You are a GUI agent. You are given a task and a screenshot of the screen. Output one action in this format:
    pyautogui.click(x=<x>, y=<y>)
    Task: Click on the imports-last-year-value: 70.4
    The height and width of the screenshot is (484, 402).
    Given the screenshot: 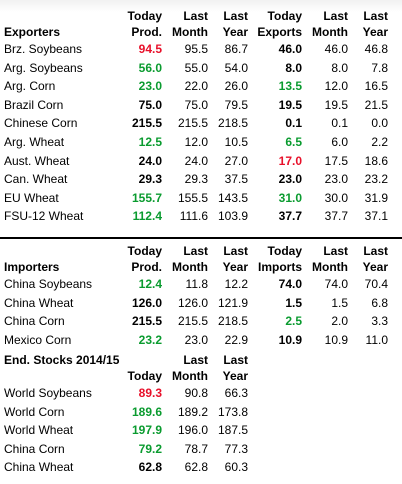 What is the action you would take?
    pyautogui.click(x=376, y=284)
    